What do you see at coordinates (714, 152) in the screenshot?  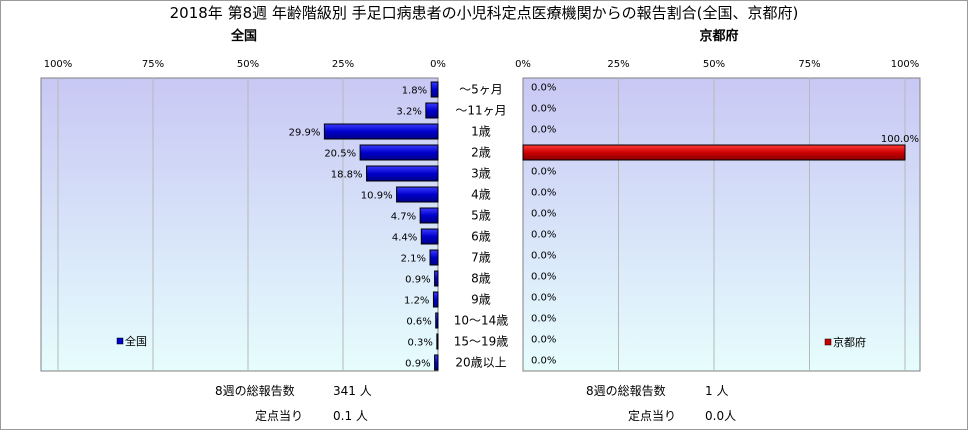 I see `kyoto-bar` at bounding box center [714, 152].